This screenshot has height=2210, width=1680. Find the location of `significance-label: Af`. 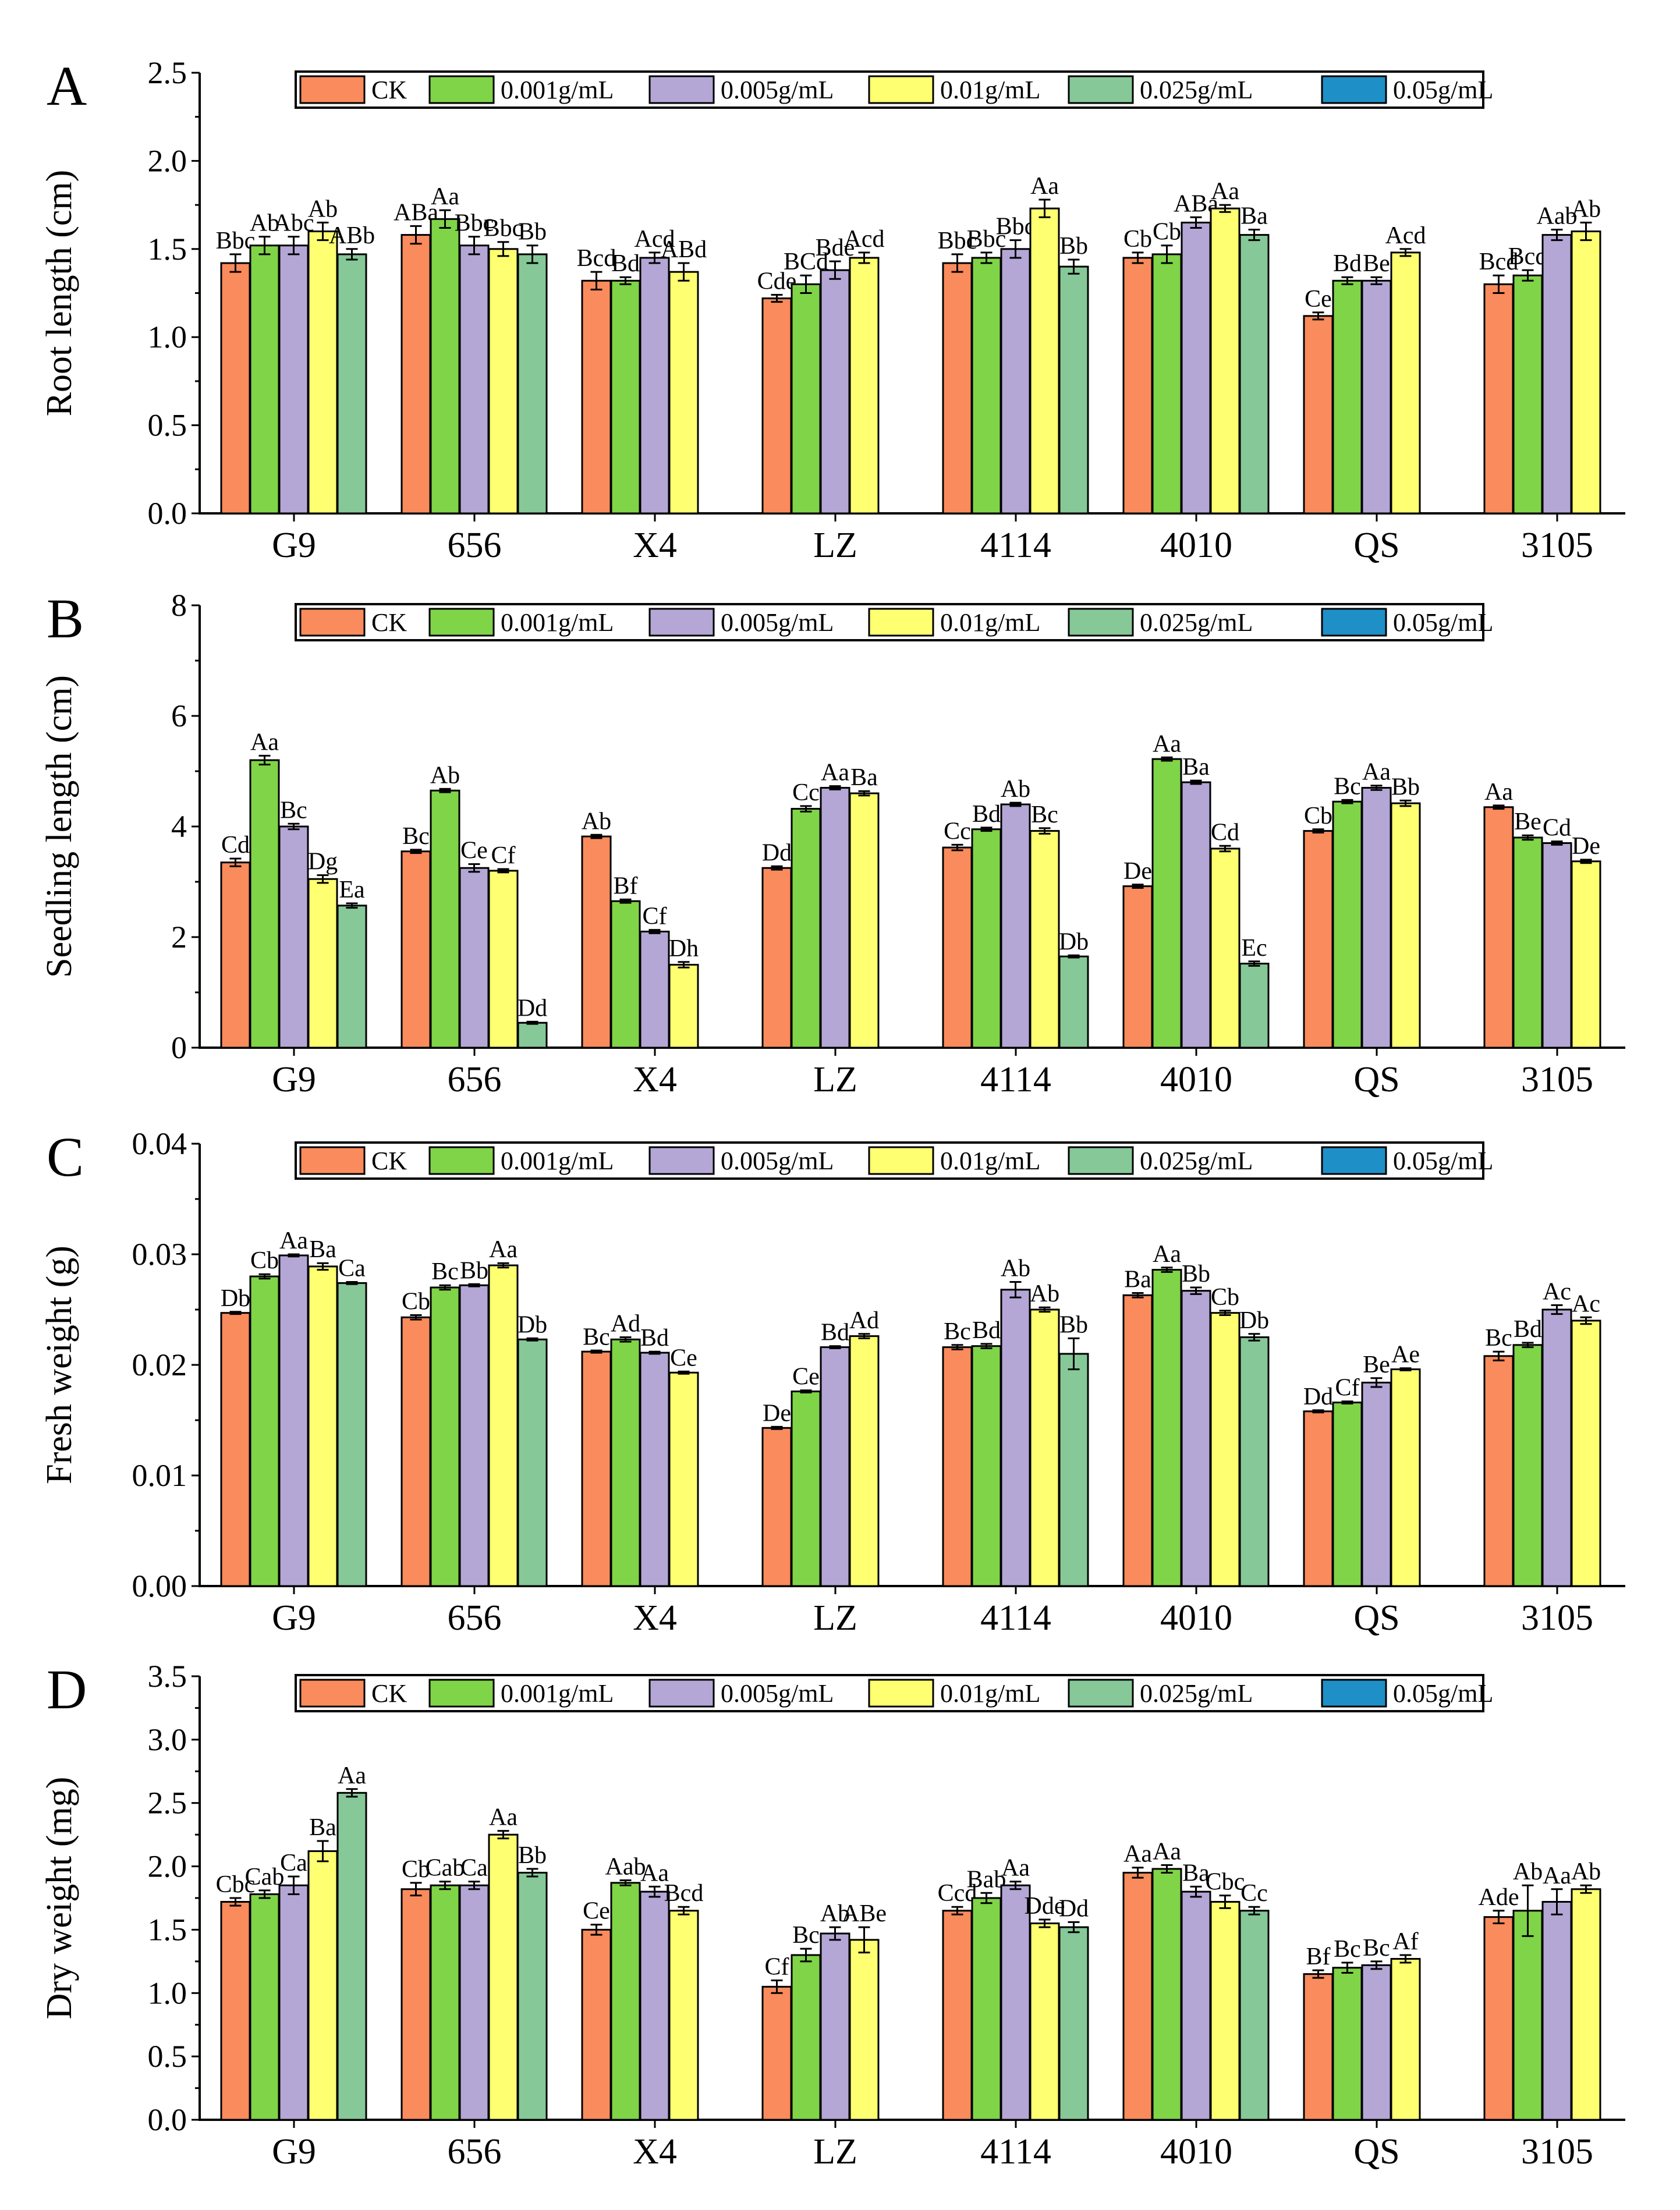

significance-label: Af is located at coordinates (1405, 1941).